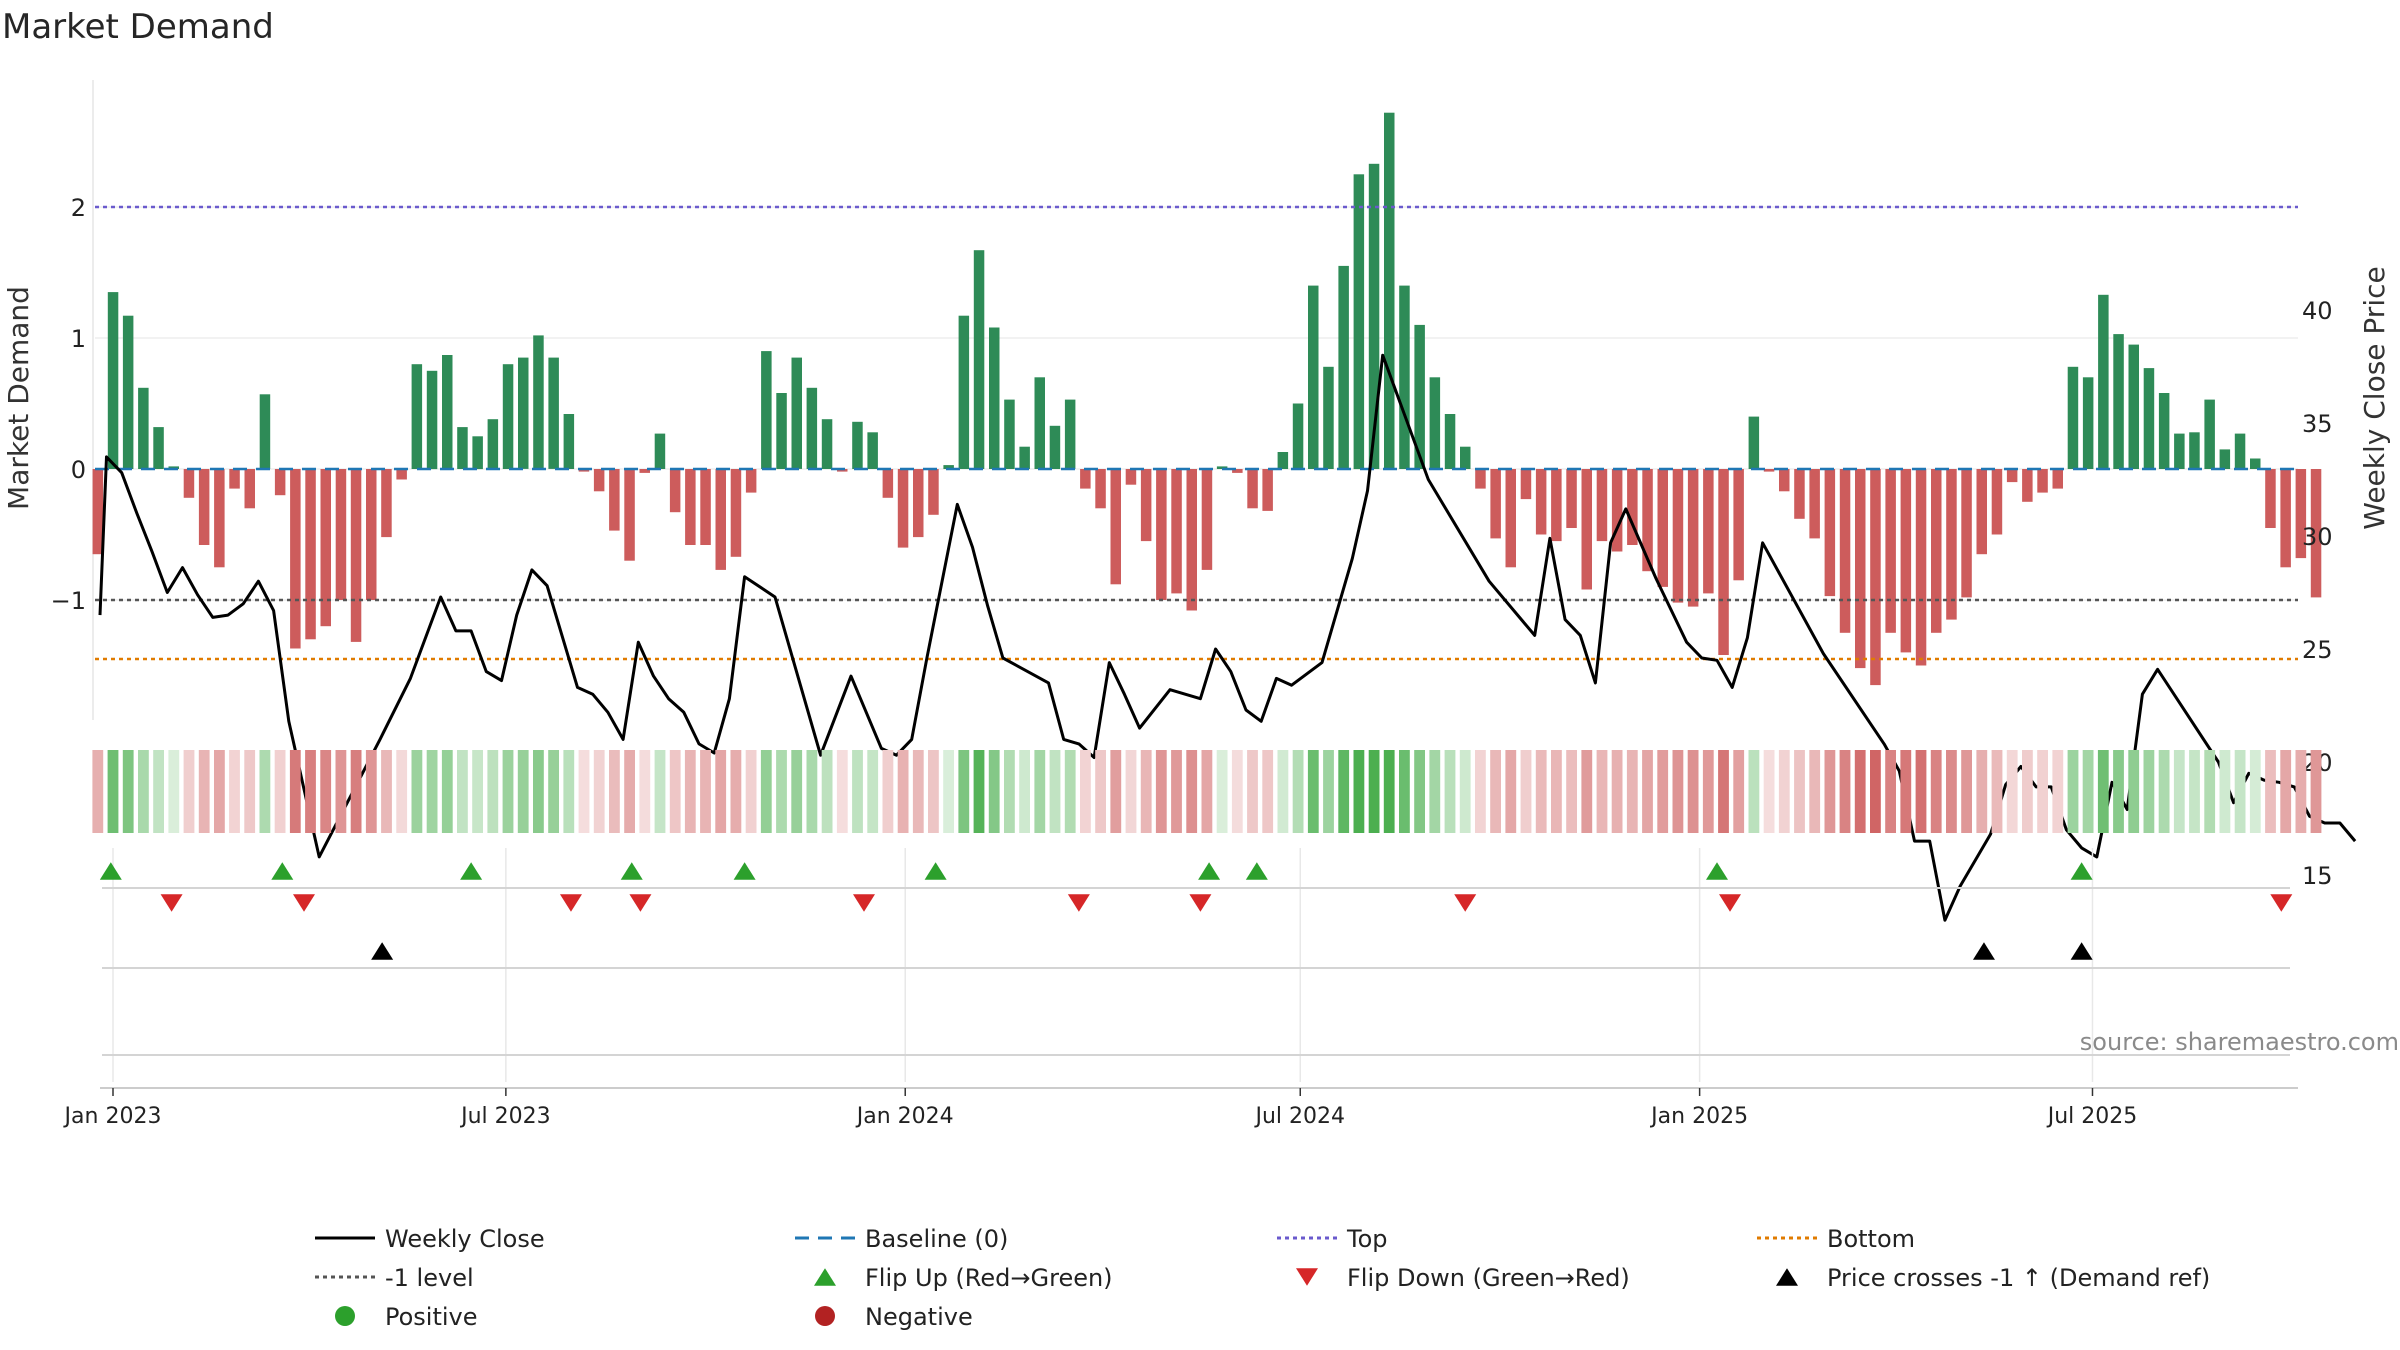  What do you see at coordinates (112, 1116) in the screenshot?
I see `date-tick-label: Jan 2023` at bounding box center [112, 1116].